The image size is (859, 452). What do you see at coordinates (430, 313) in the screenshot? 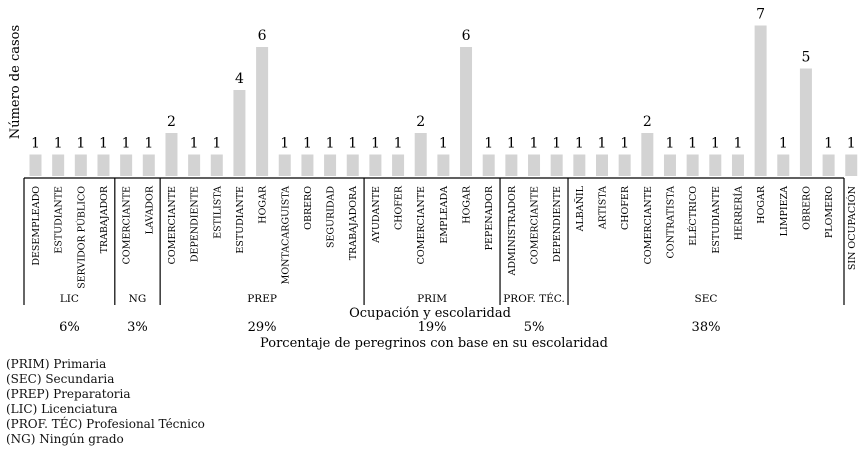
I see `x-axis-label: Ocupación y escolaridad` at bounding box center [430, 313].